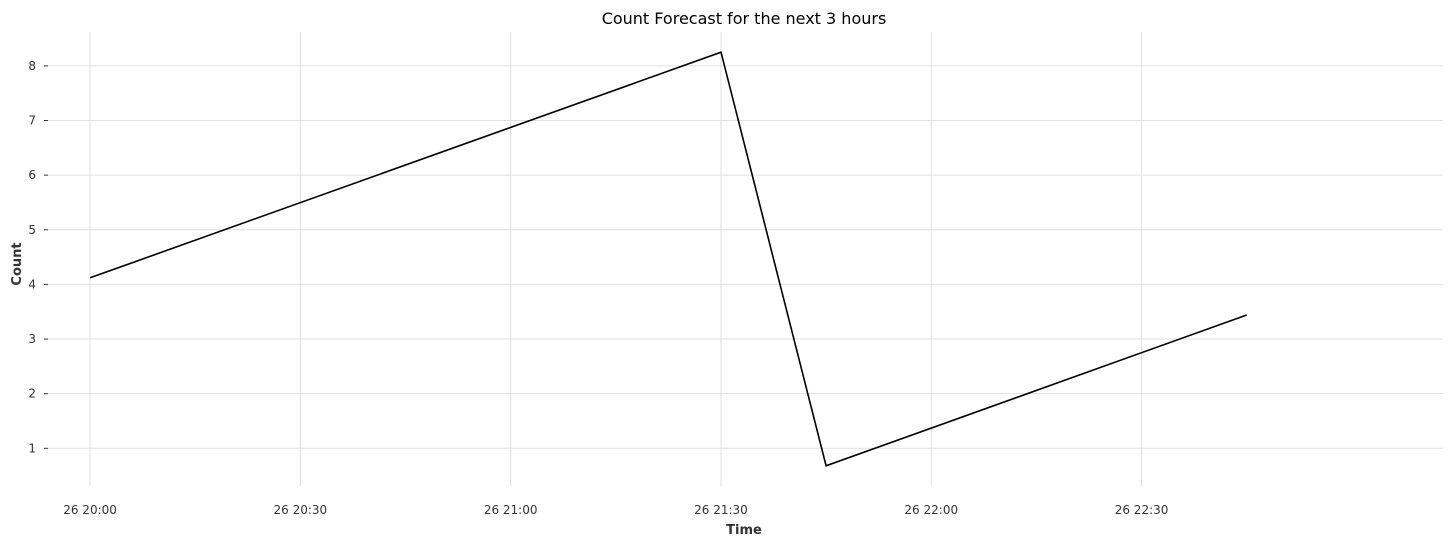  I want to click on y-tick-label: 8, so click(32, 66).